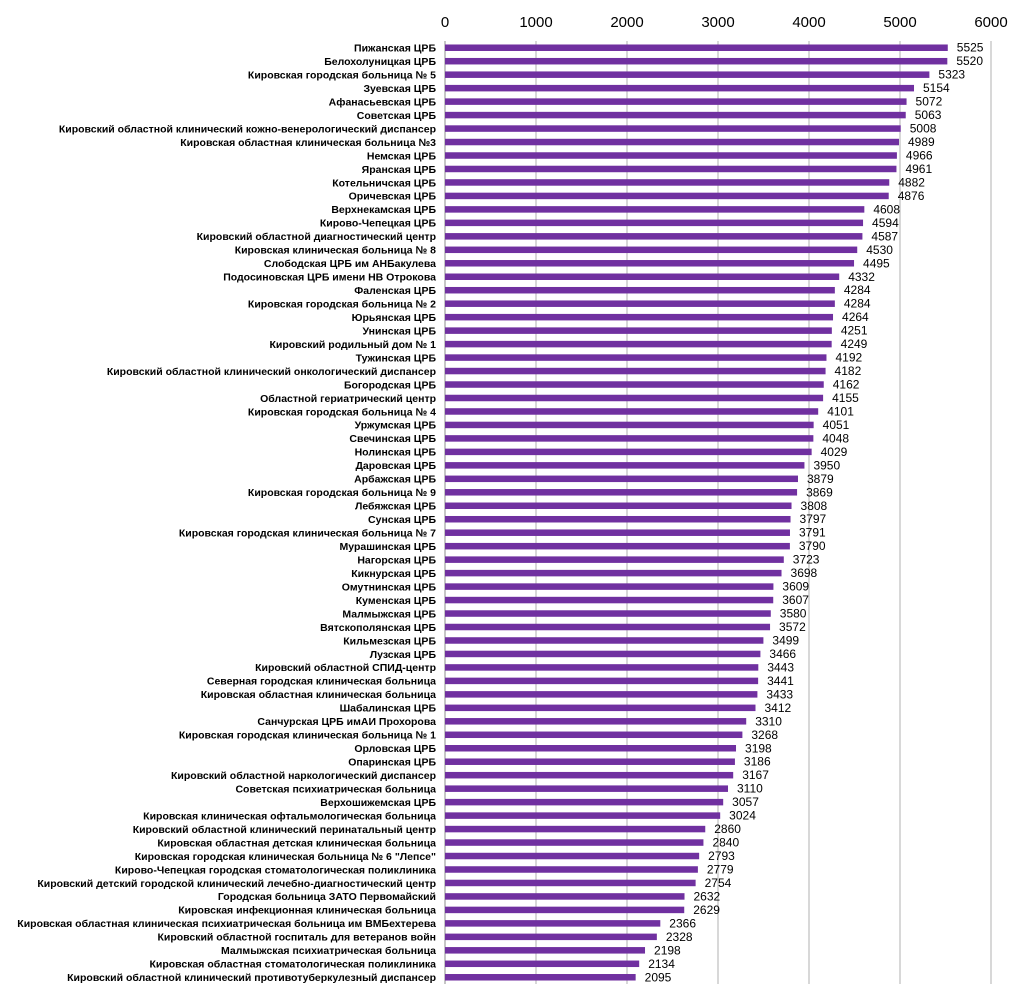 The height and width of the screenshot is (996, 1016). I want to click on value-label: 3198, so click(758, 748).